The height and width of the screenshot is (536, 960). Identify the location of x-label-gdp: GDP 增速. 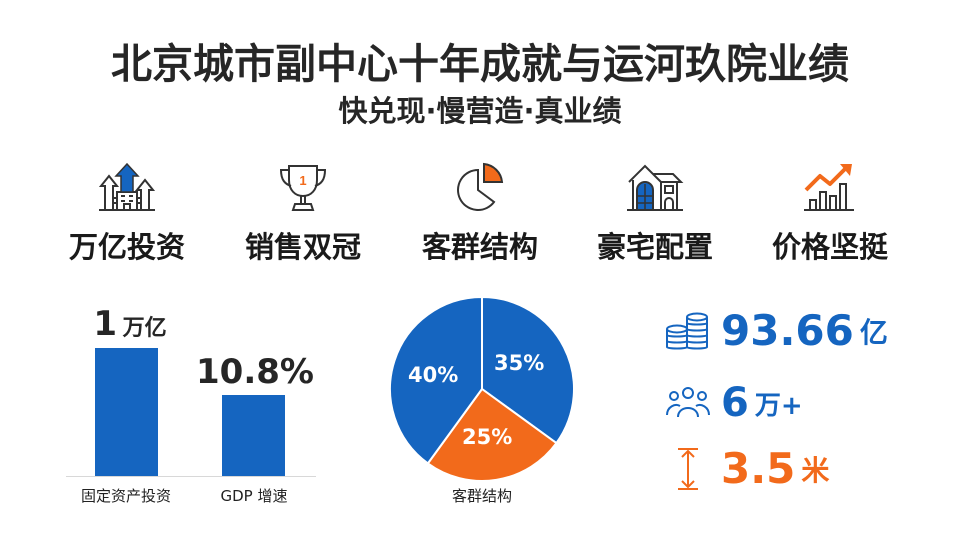
(254, 496).